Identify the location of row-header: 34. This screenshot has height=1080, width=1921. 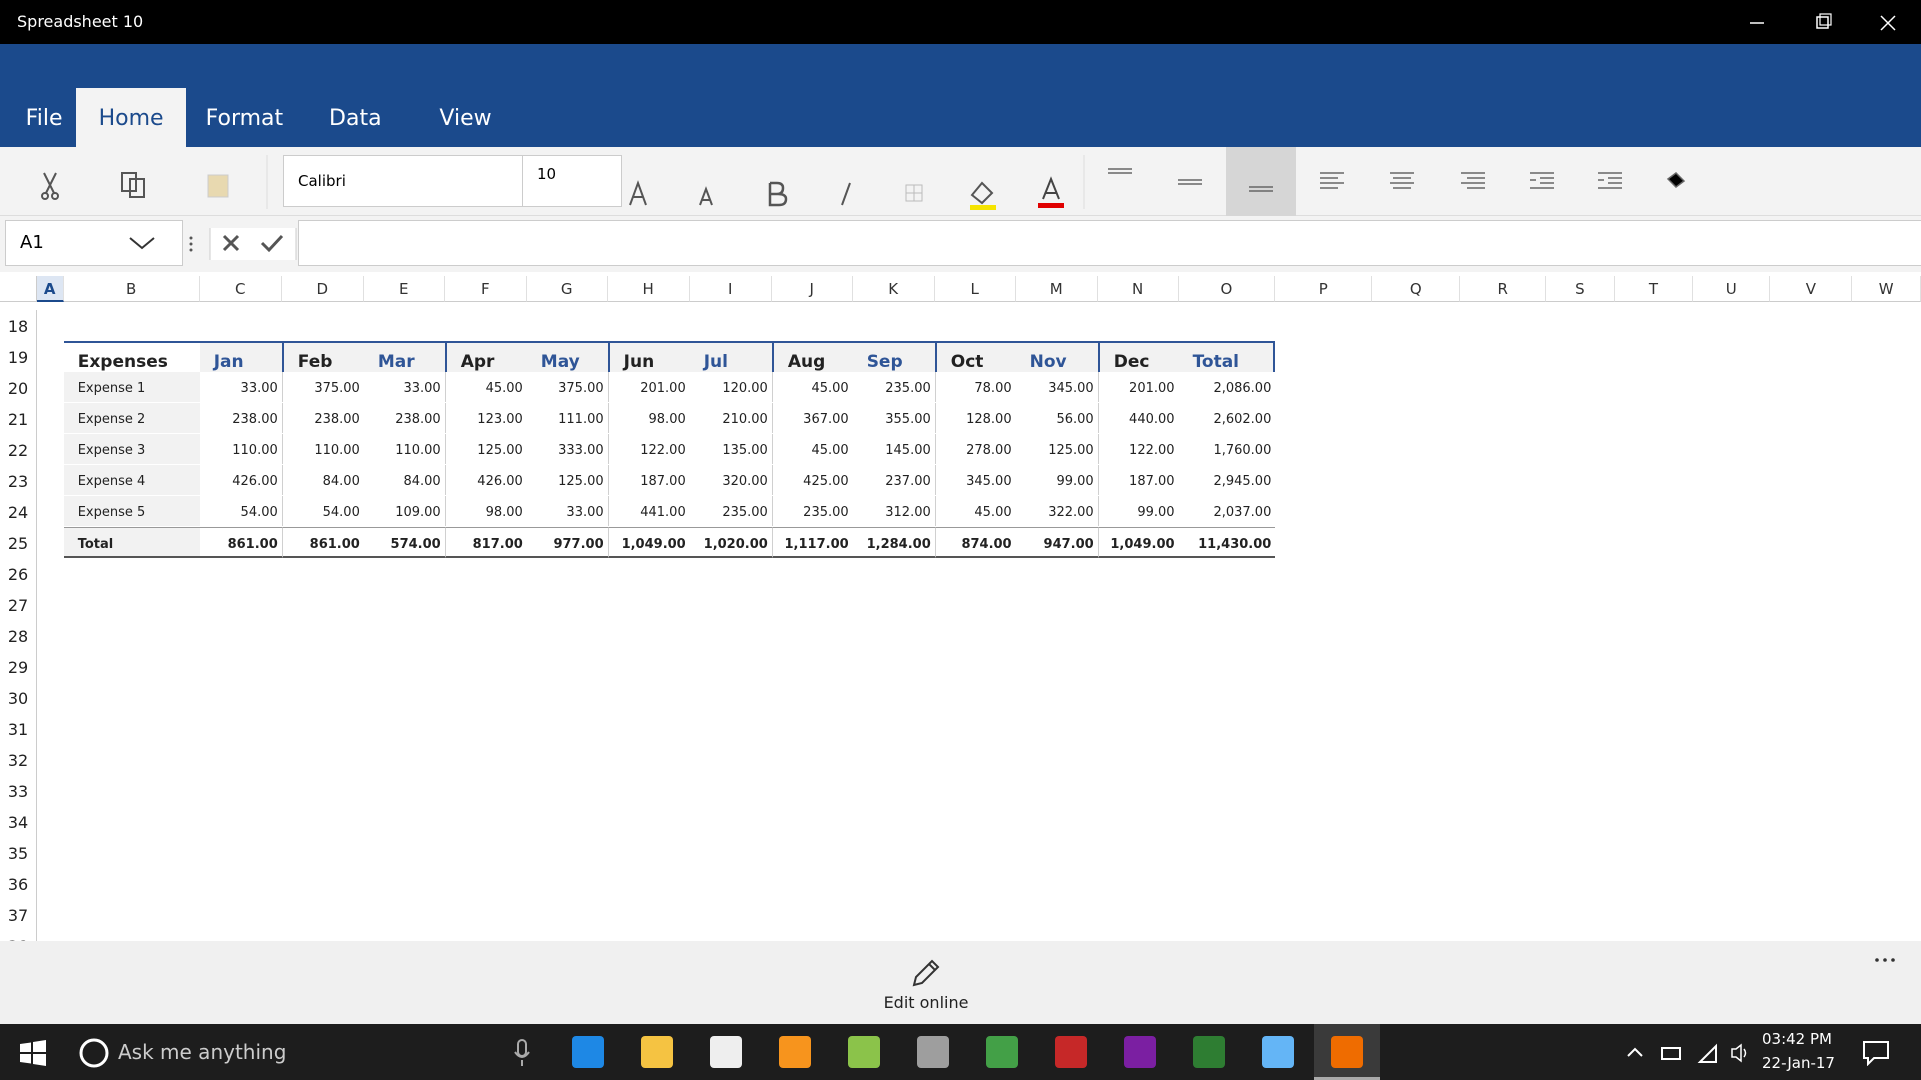
(18, 821).